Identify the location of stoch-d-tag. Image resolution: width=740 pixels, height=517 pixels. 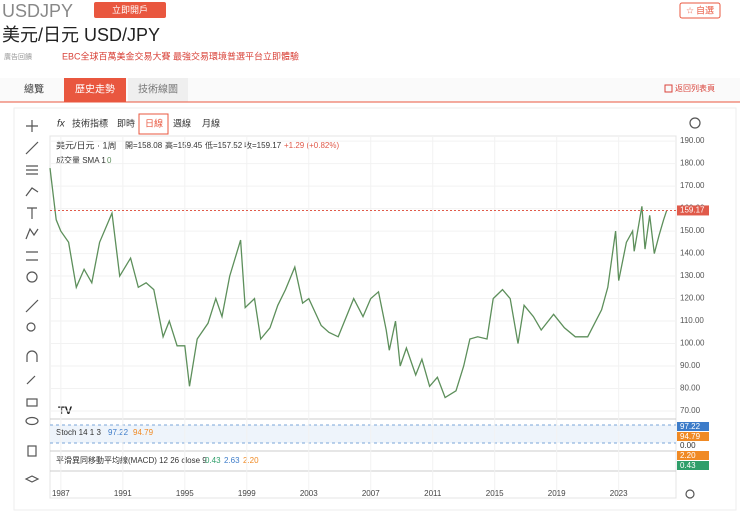
(693, 436).